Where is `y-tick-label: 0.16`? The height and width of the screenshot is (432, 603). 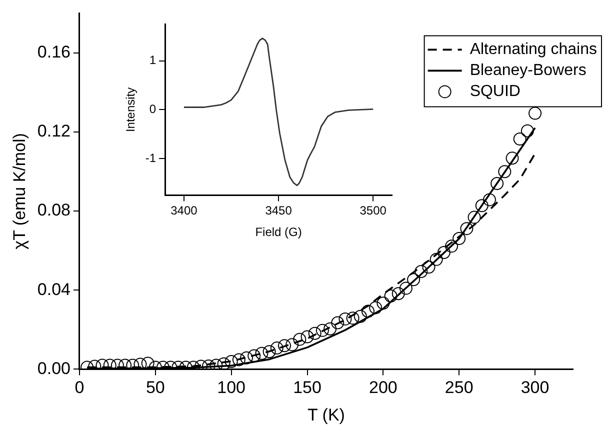 y-tick-label: 0.16 is located at coordinates (53, 52).